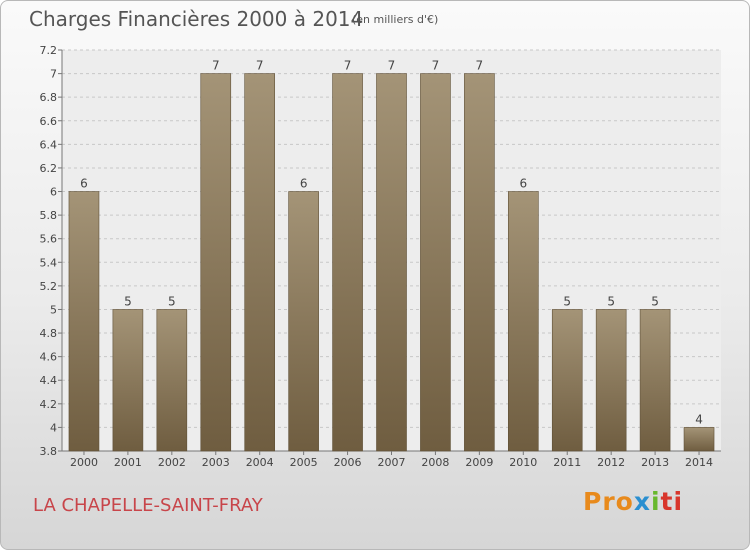 This screenshot has height=550, width=750. I want to click on y-tick-label: 3.8, so click(49, 451).